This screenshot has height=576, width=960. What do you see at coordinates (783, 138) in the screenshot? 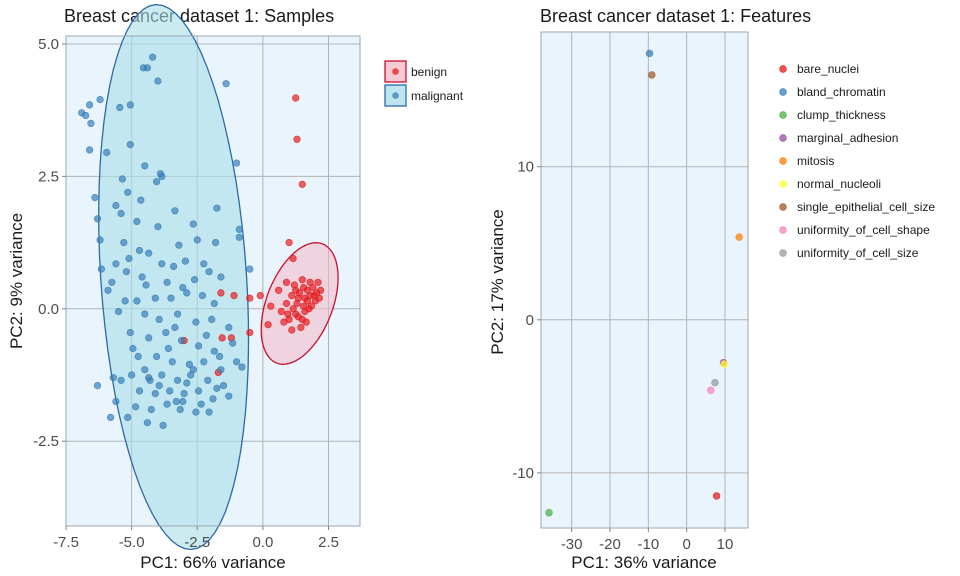
I see `marginal-adhesion-legend-marker` at bounding box center [783, 138].